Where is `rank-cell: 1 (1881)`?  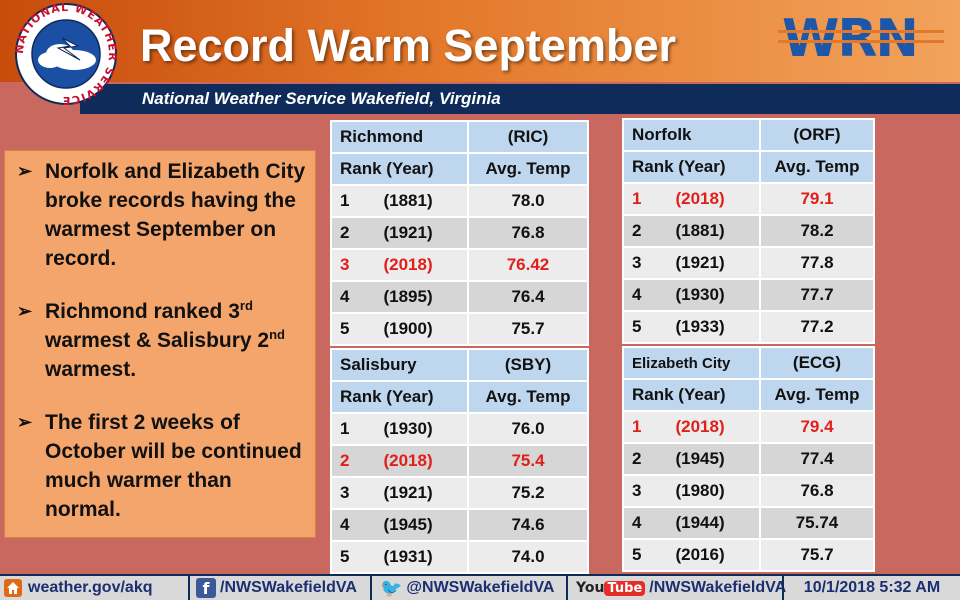
rank-cell: 1 (1881) is located at coordinates (399, 201).